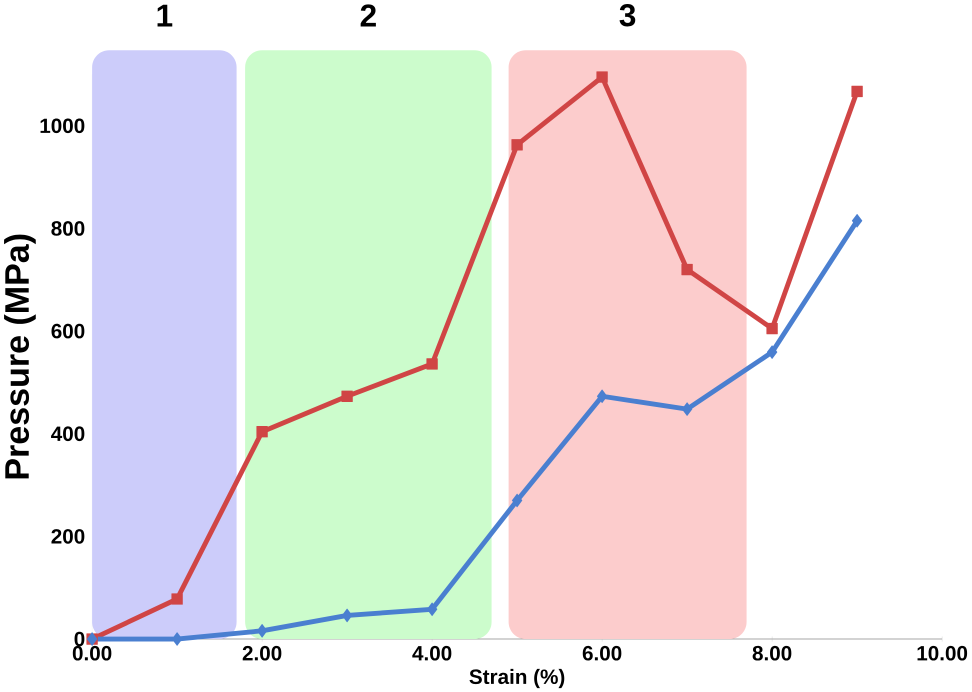 Image resolution: width=972 pixels, height=692 pixels. I want to click on y-tick-label: 600, so click(68, 331).